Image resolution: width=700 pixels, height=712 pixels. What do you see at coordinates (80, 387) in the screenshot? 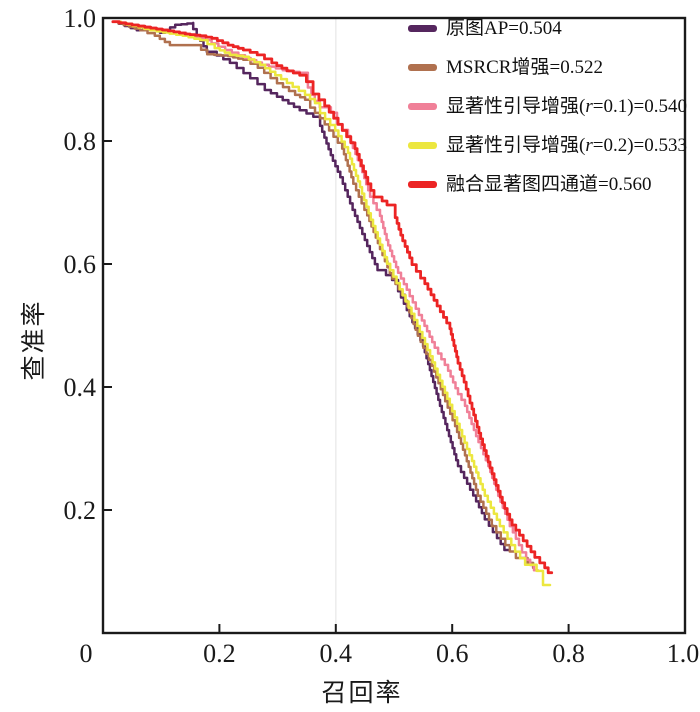
I see `y-tick-label-0.4: 0.4` at bounding box center [80, 387].